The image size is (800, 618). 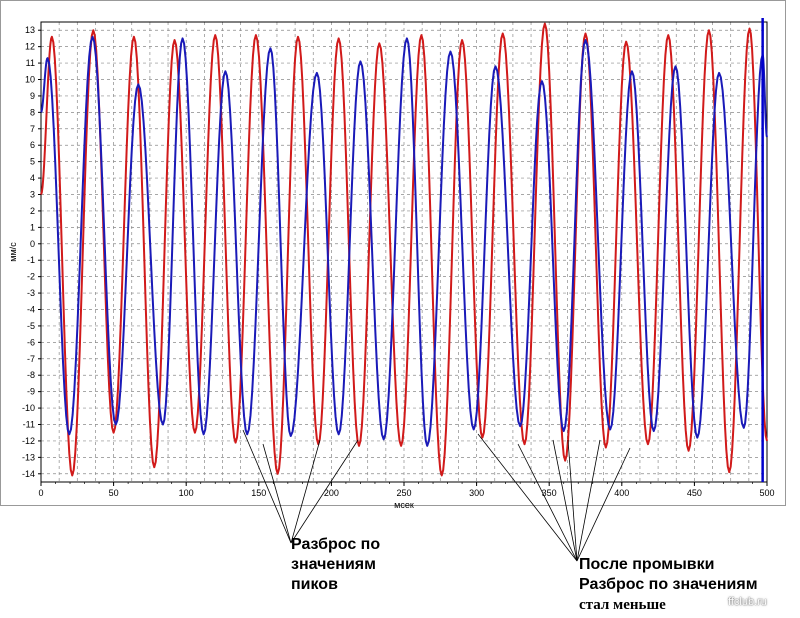 I want to click on annotation-right-line3: стал меньше, so click(x=622, y=605).